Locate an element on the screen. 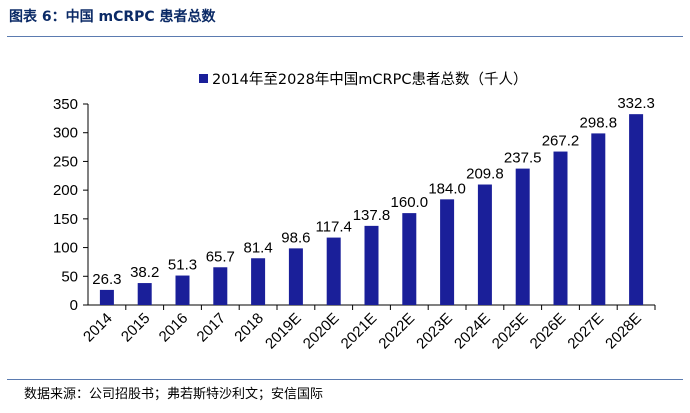 This screenshot has width=690, height=413. x-tick-label: 2021E is located at coordinates (359, 331).